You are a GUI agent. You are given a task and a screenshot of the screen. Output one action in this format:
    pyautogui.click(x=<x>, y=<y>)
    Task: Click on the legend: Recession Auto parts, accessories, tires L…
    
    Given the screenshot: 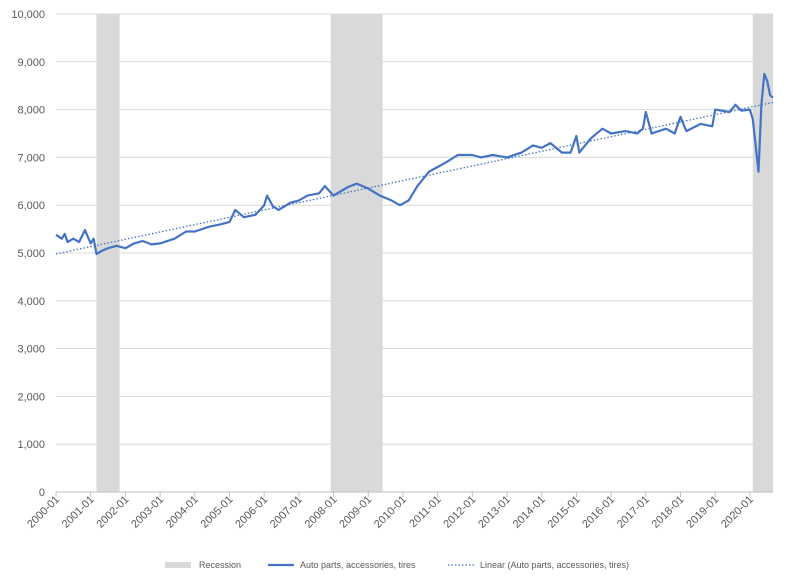 What is the action you would take?
    pyautogui.click(x=397, y=565)
    